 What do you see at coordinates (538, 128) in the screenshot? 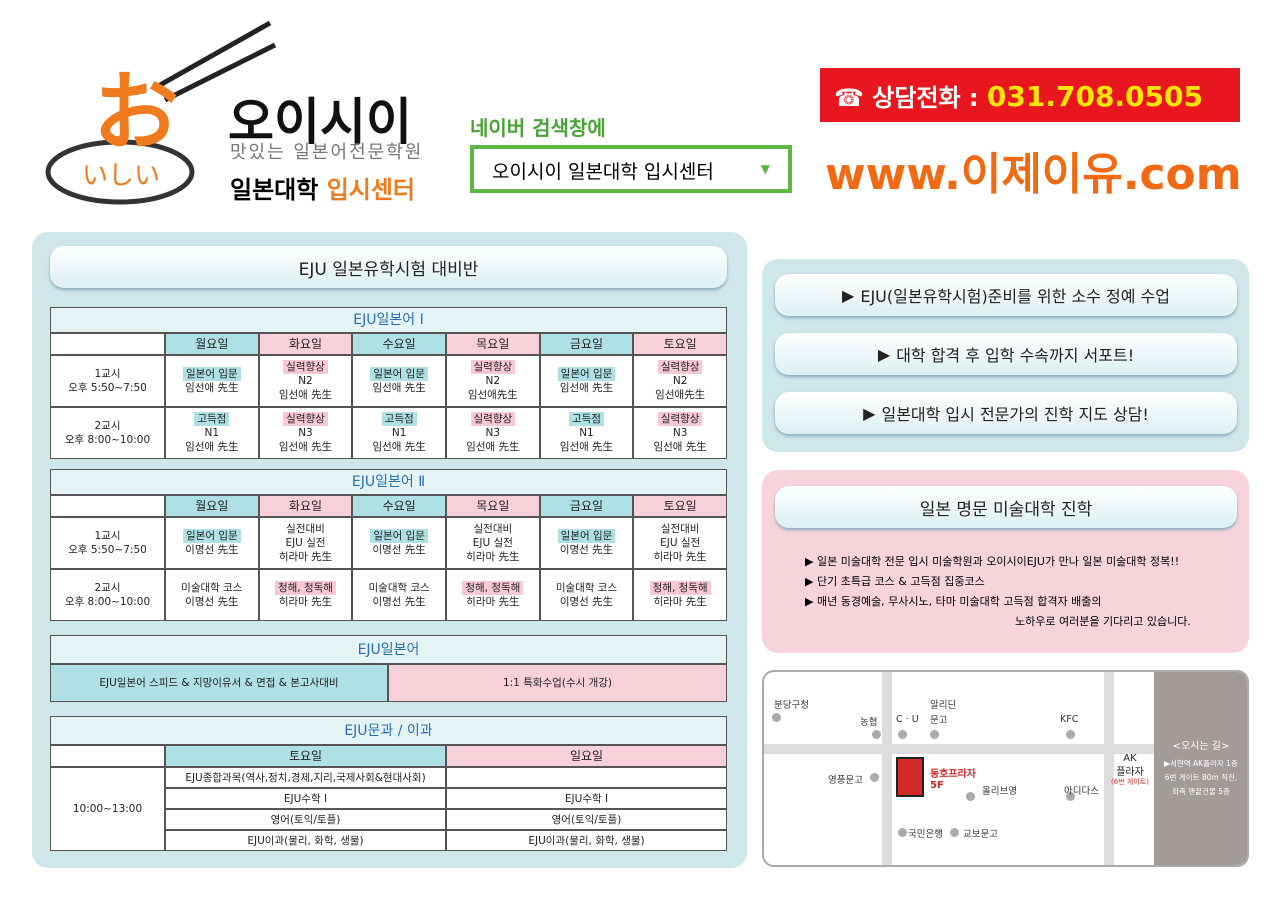
I see `search-label: 네이버 검색창에` at bounding box center [538, 128].